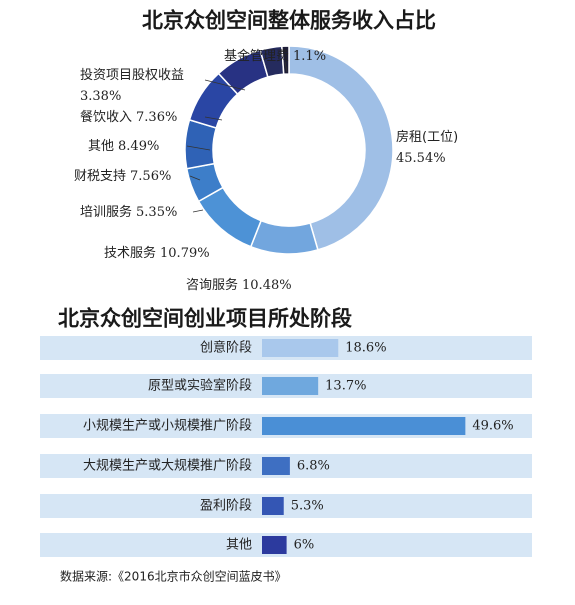  What do you see at coordinates (205, 318) in the screenshot?
I see `bar-title: 北京众创空间创业项目所处阶段` at bounding box center [205, 318].